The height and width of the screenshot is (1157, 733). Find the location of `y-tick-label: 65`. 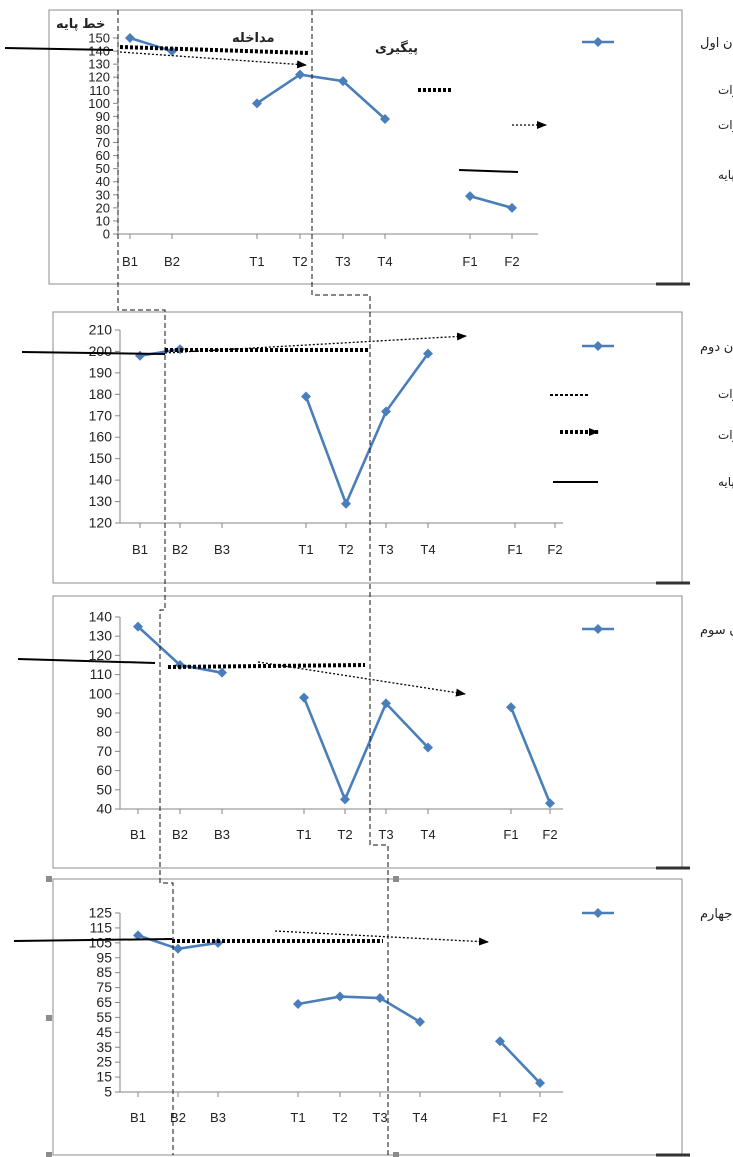

y-tick-label: 65 is located at coordinates (104, 1002).